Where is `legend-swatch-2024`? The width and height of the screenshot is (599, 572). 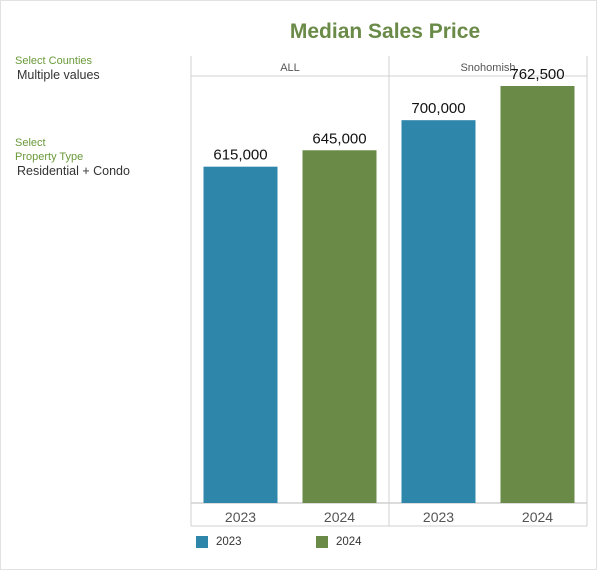 legend-swatch-2024 is located at coordinates (322, 542).